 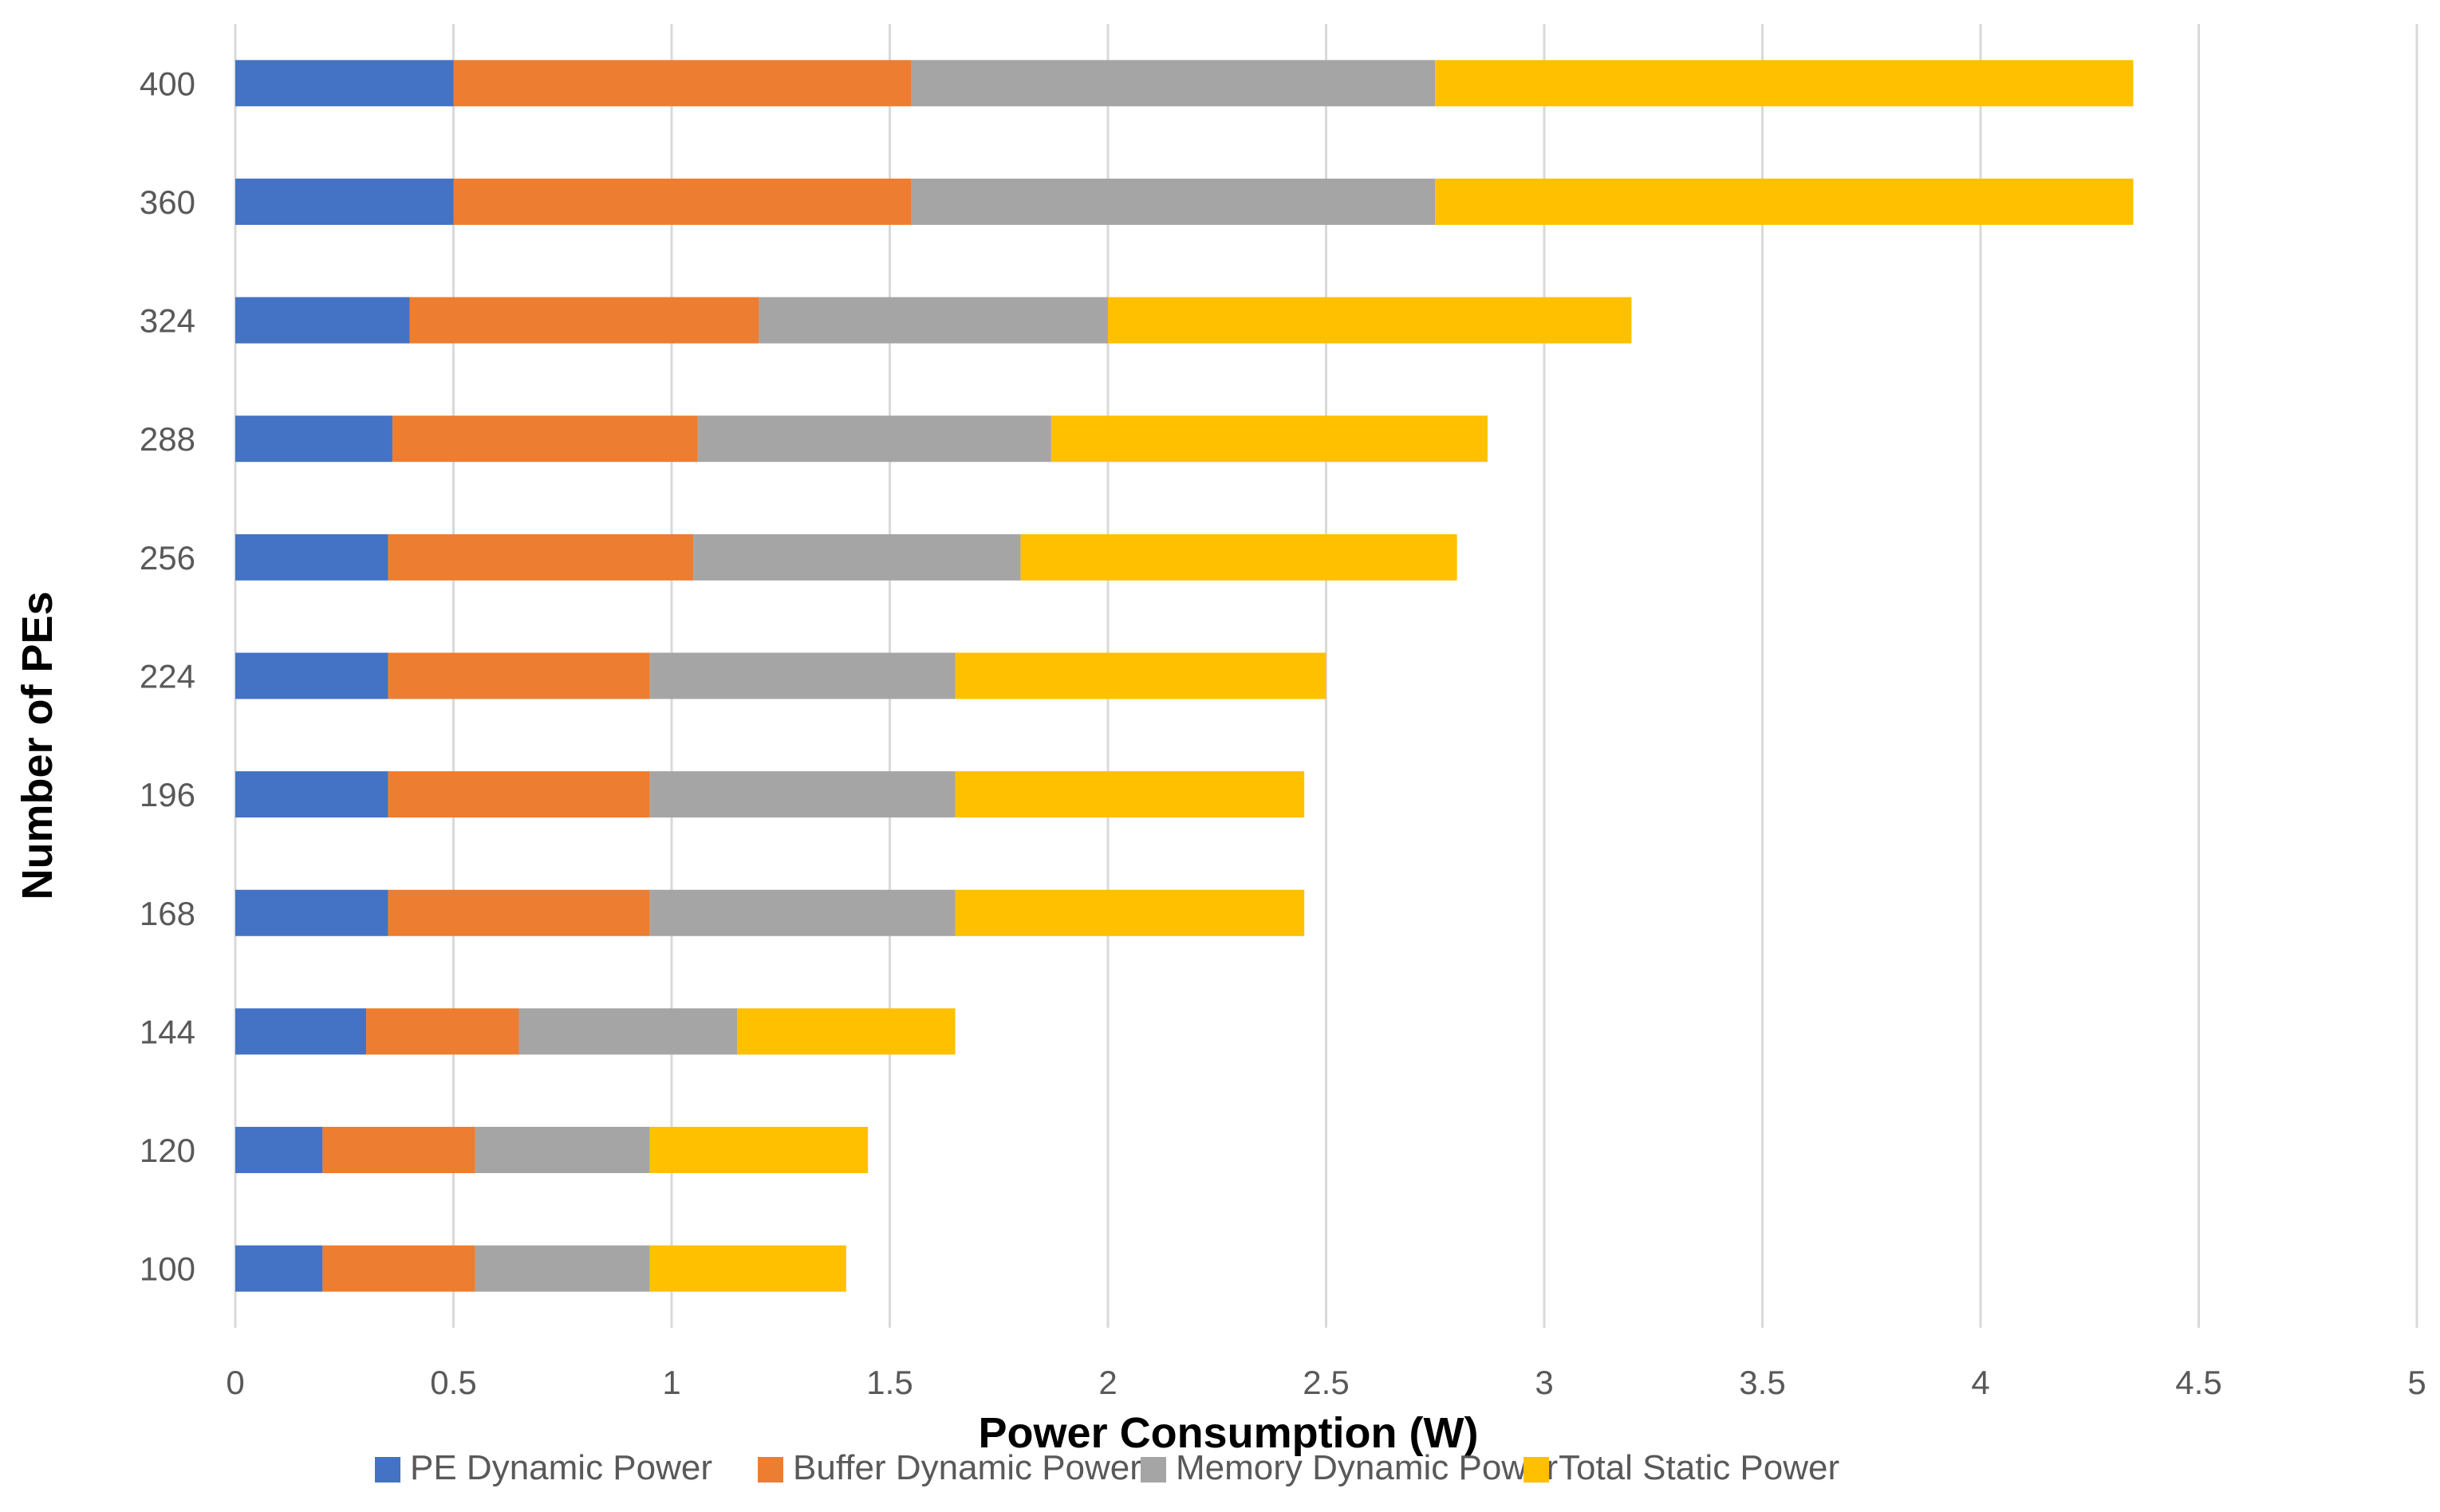 What do you see at coordinates (167, 83) in the screenshot?
I see `y-tick-label: 400` at bounding box center [167, 83].